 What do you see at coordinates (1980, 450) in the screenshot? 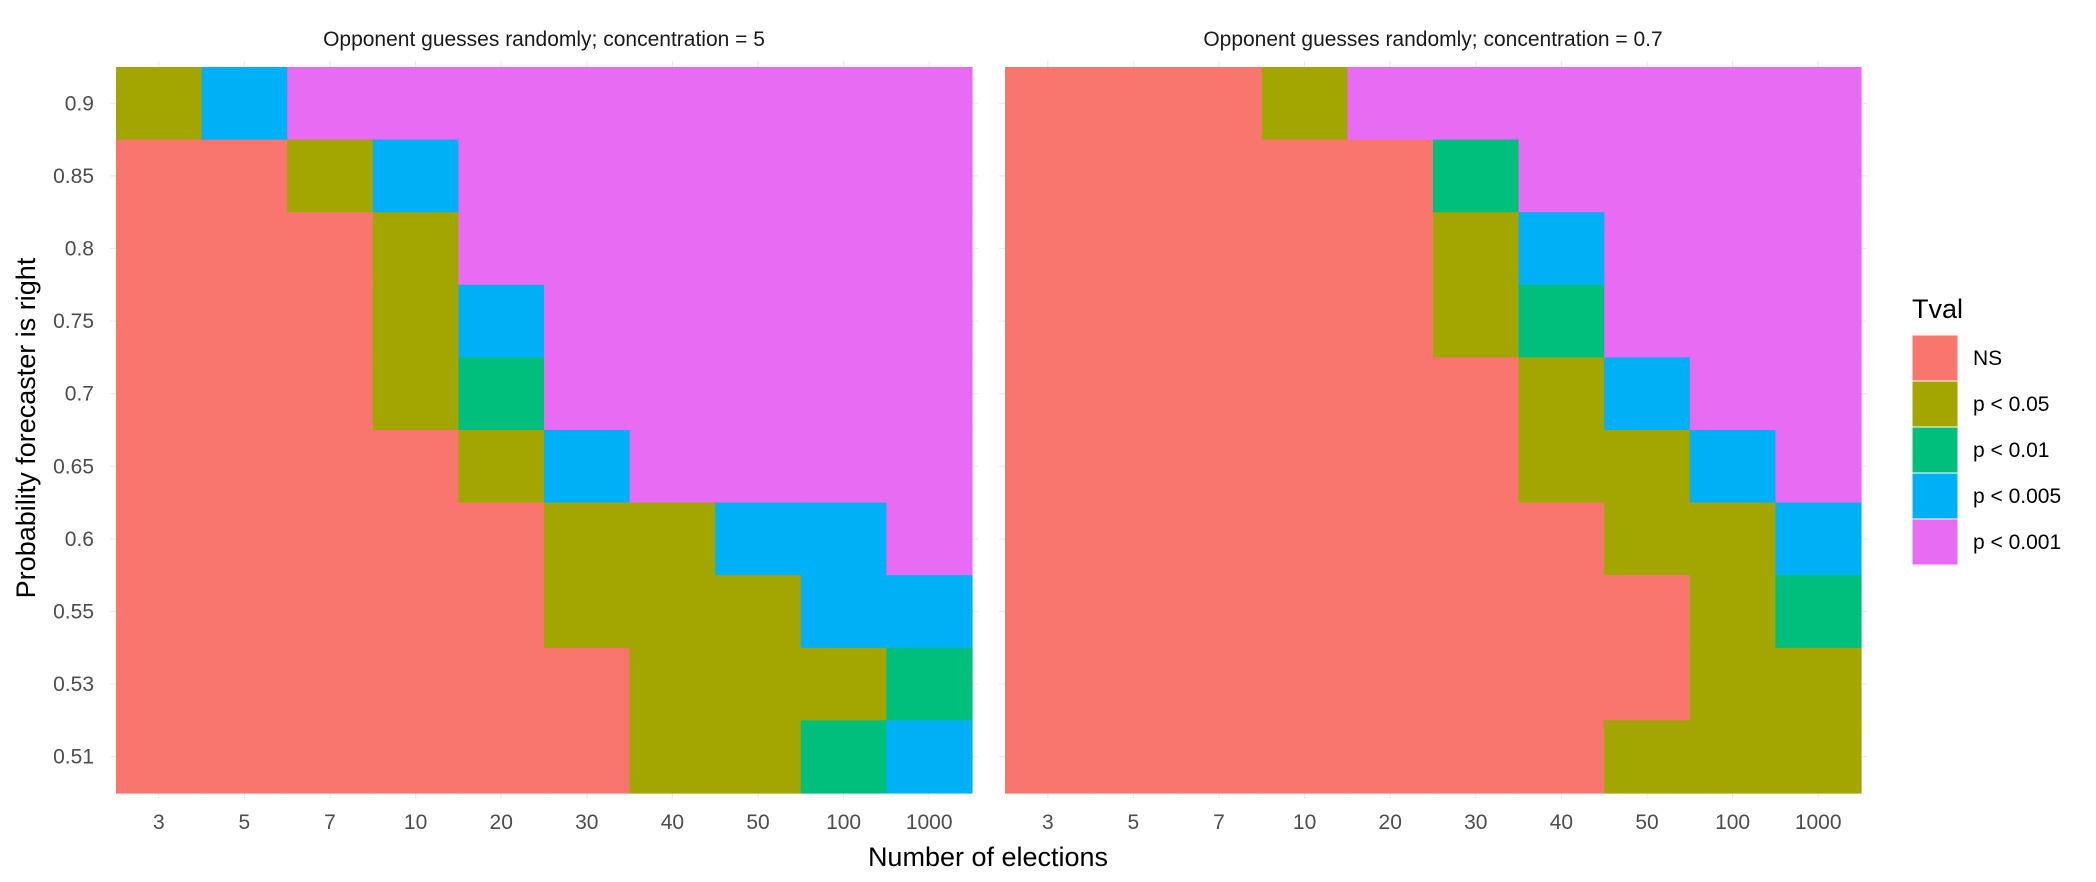
I see `legend-item: p < 0.01` at bounding box center [1980, 450].